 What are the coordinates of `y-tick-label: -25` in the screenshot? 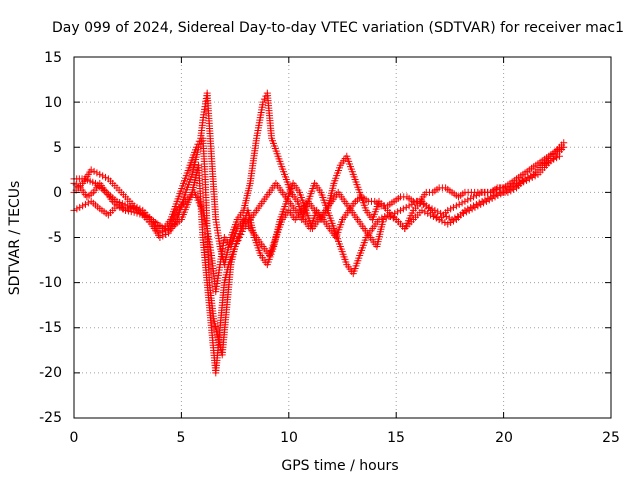 It's located at (50, 418).